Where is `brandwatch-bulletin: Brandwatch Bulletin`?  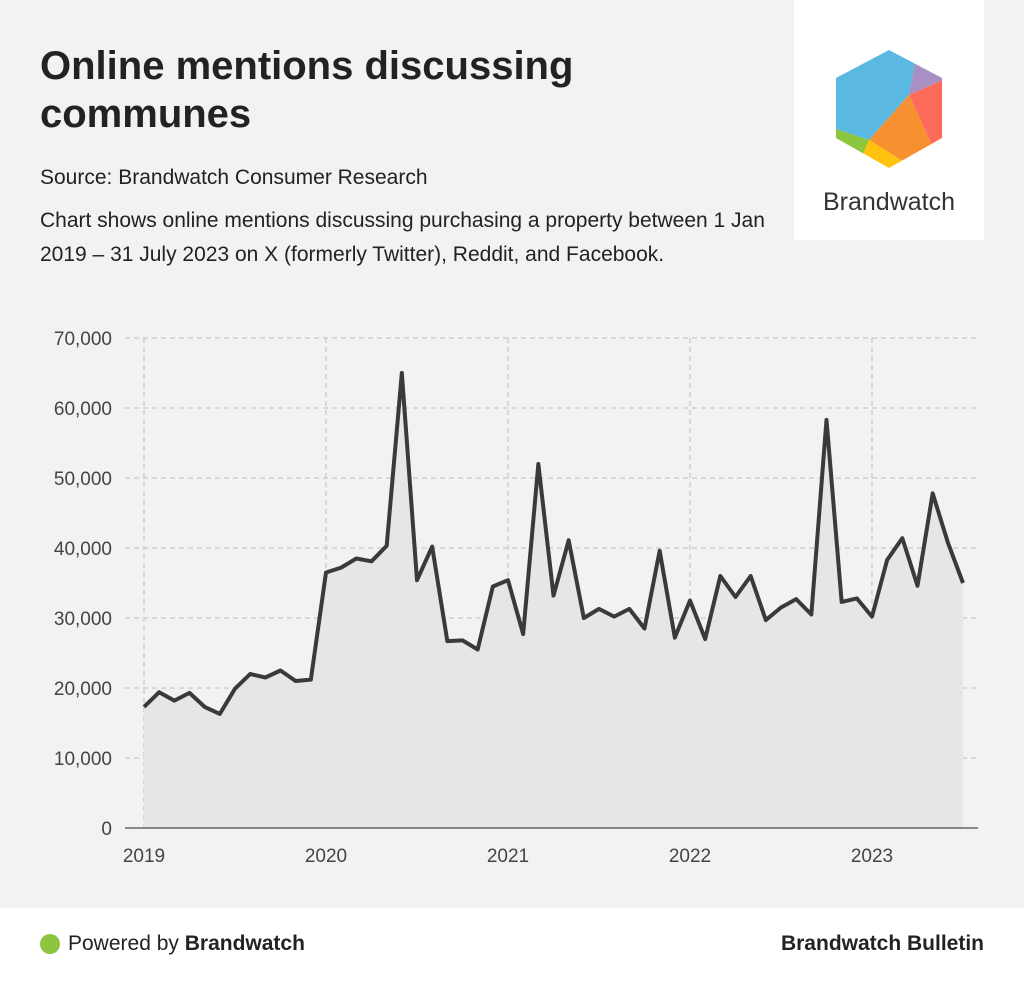
brandwatch-bulletin: Brandwatch Bulletin is located at coordinates (882, 943).